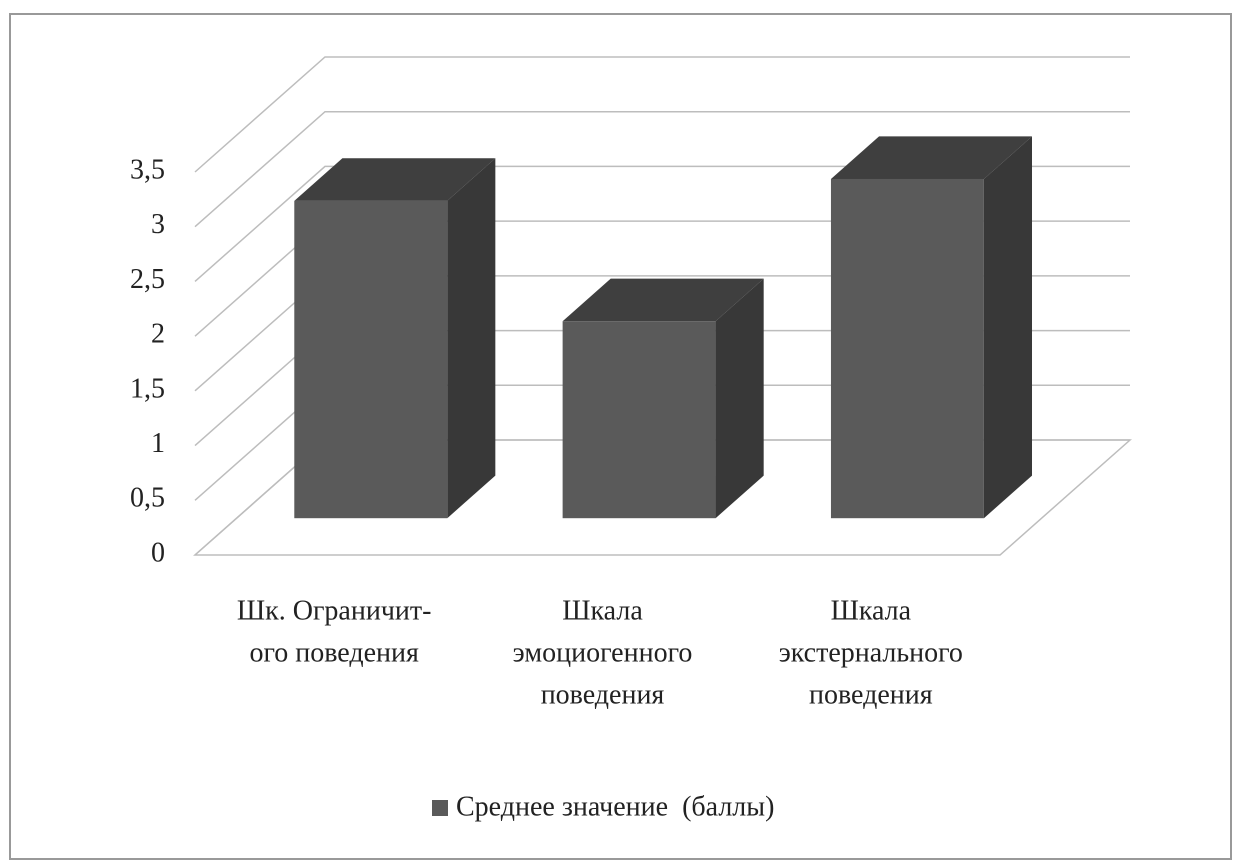  What do you see at coordinates (158, 224) in the screenshot?
I see `y-tick-label: 3` at bounding box center [158, 224].